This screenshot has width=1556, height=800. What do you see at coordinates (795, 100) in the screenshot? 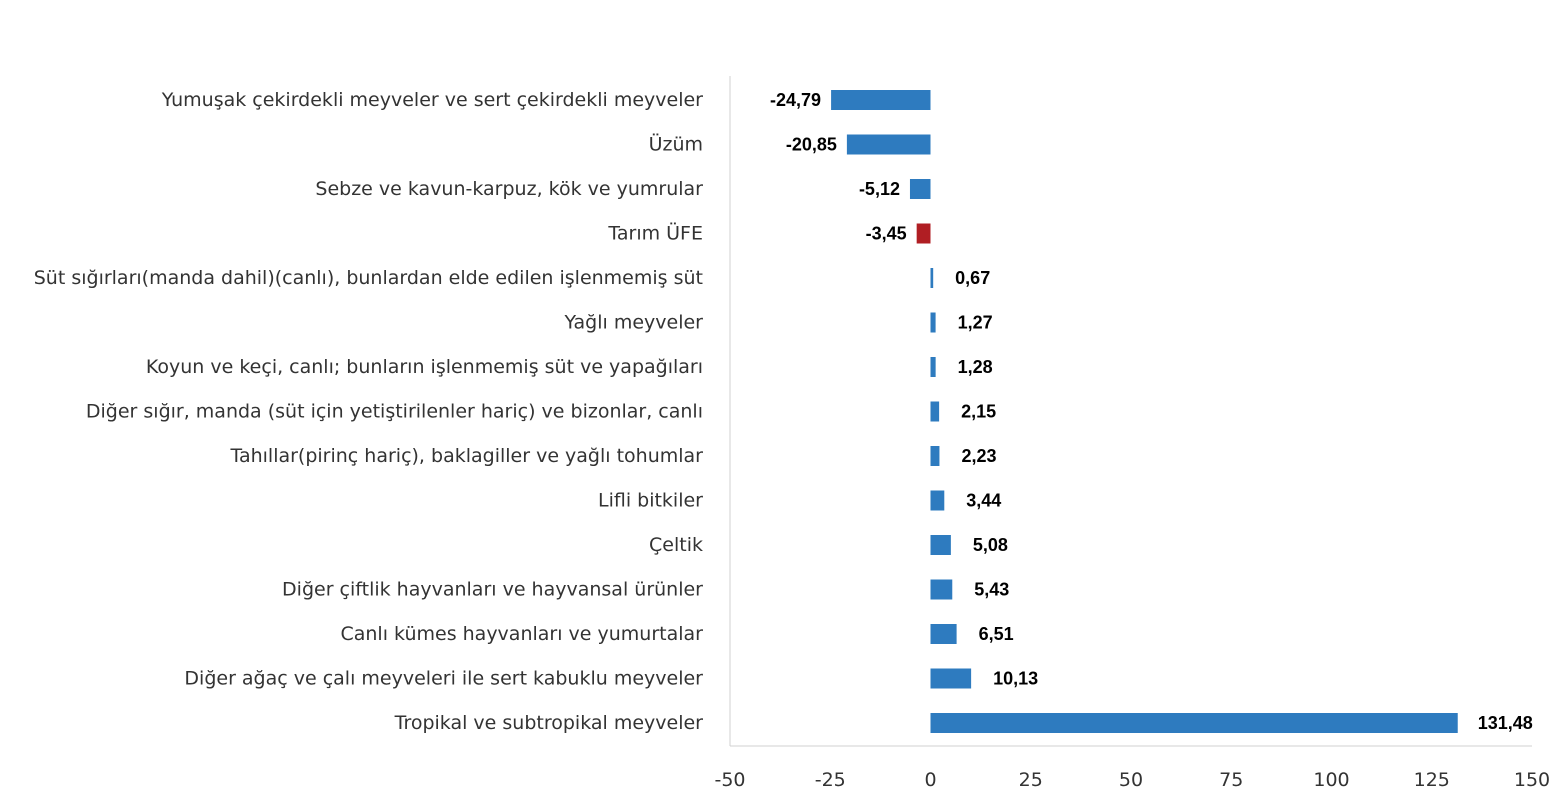
I see `data-label: -24,79` at bounding box center [795, 100].